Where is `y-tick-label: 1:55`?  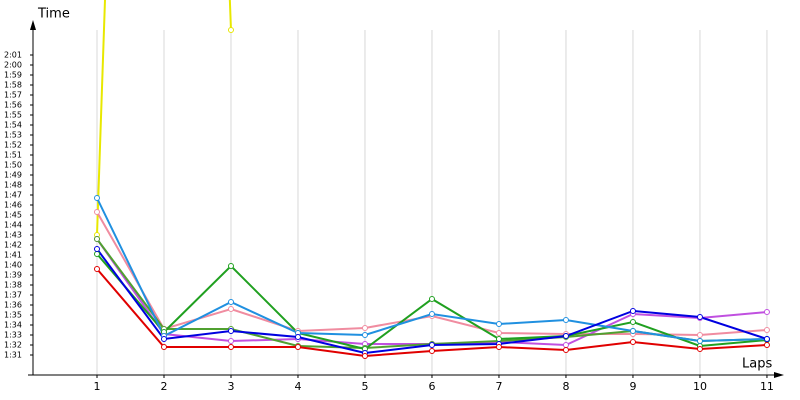 y-tick-label: 1:55 is located at coordinates (13, 115).